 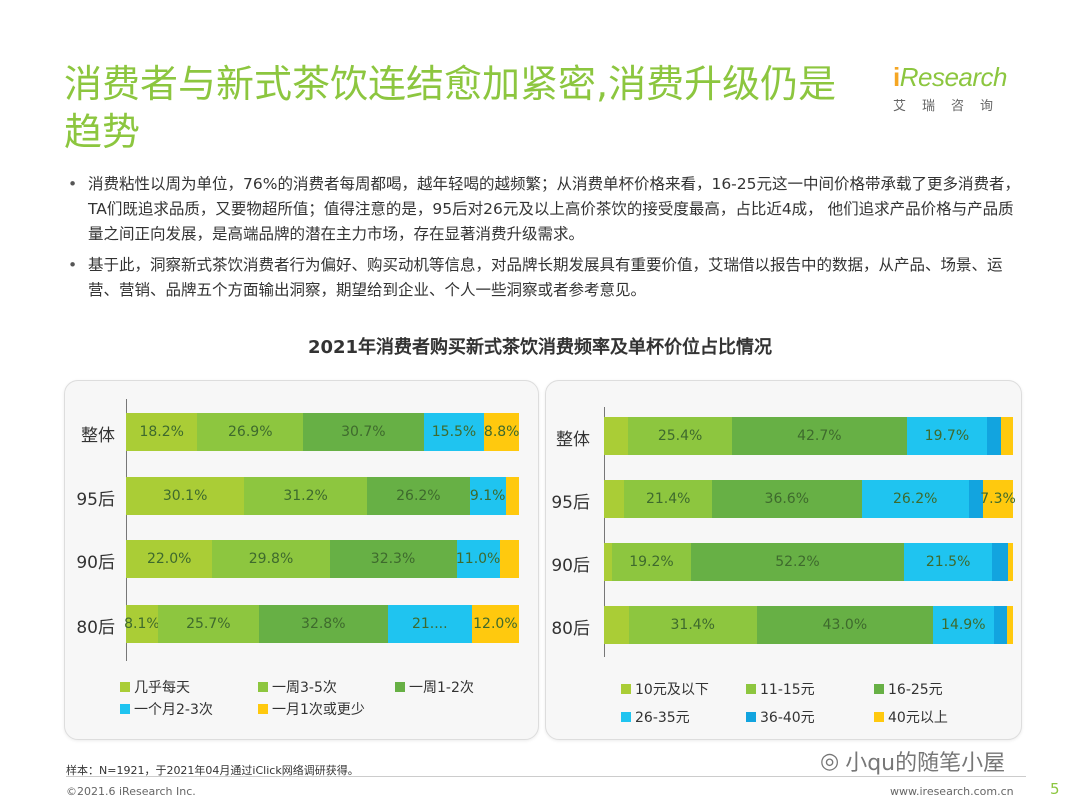 I want to click on stacked-bar: 22.0% 29.8% 32.3% 11.0%, so click(x=322, y=559).